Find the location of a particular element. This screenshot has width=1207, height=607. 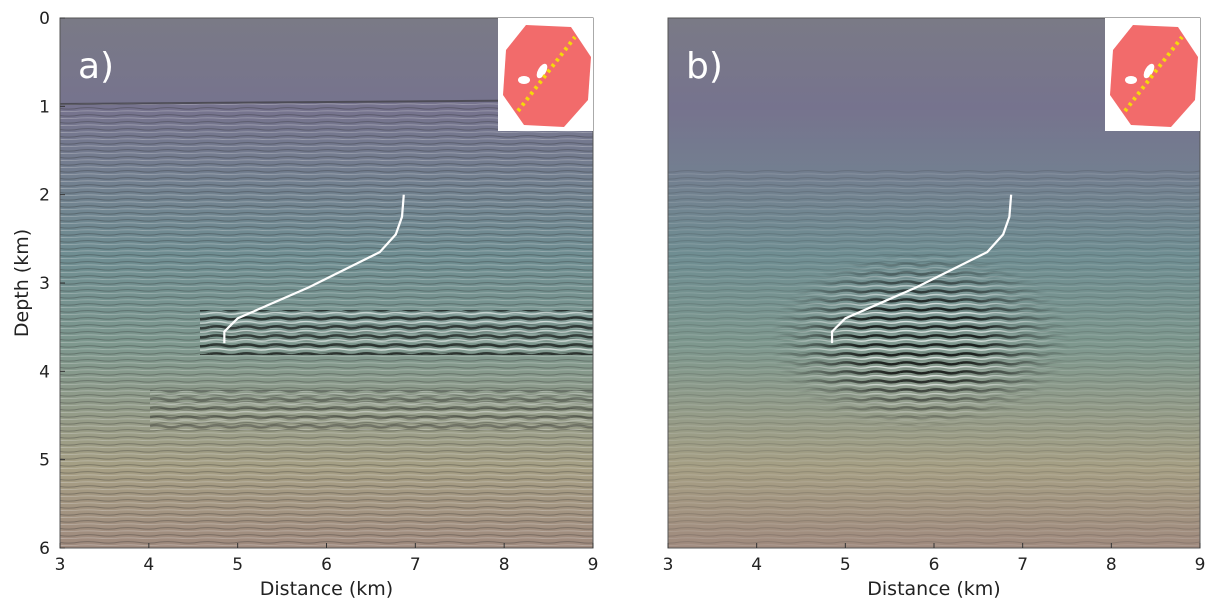

y-tick-label: 4 is located at coordinates (44, 372).